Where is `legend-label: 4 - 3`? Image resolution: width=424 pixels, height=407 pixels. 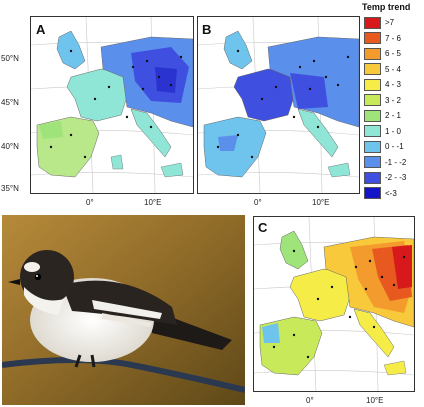 legend-label: 4 - 3 is located at coordinates (393, 84).